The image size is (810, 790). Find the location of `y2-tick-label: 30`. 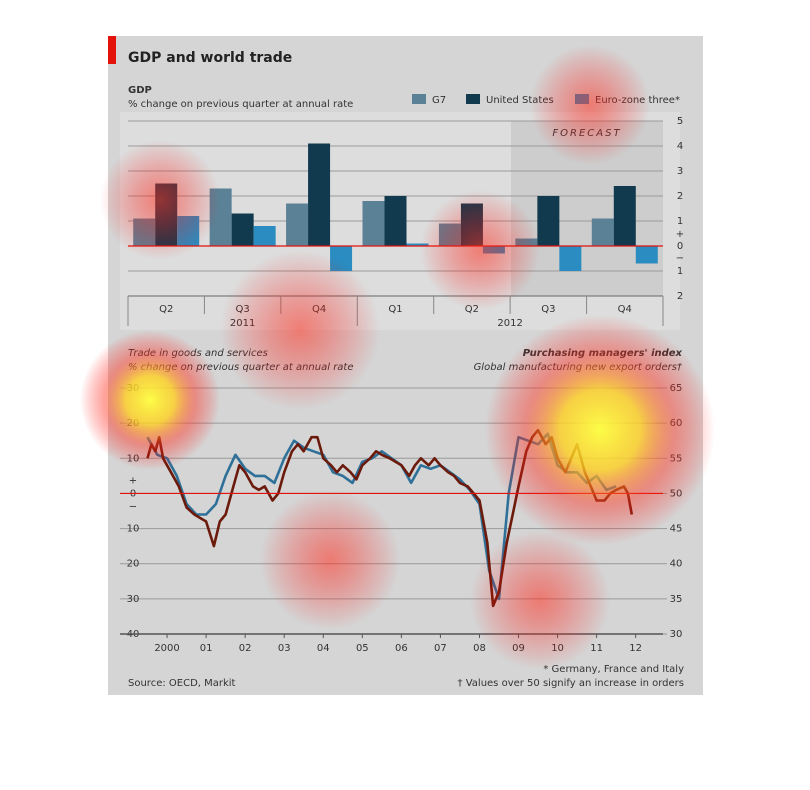

y2-tick-label: 30 is located at coordinates (676, 634).